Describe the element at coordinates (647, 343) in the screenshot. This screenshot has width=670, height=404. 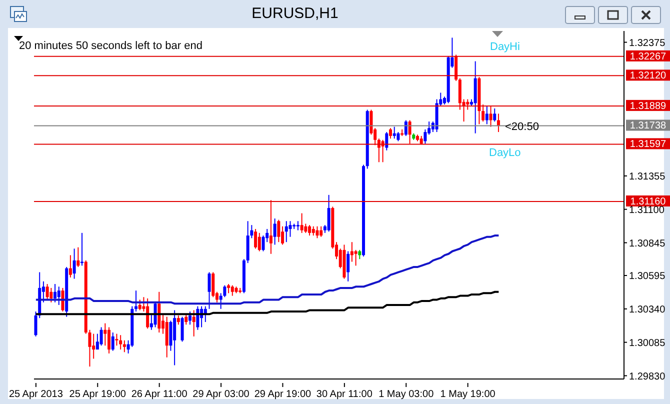
I see `y-tick-label: 1.30085` at that location.